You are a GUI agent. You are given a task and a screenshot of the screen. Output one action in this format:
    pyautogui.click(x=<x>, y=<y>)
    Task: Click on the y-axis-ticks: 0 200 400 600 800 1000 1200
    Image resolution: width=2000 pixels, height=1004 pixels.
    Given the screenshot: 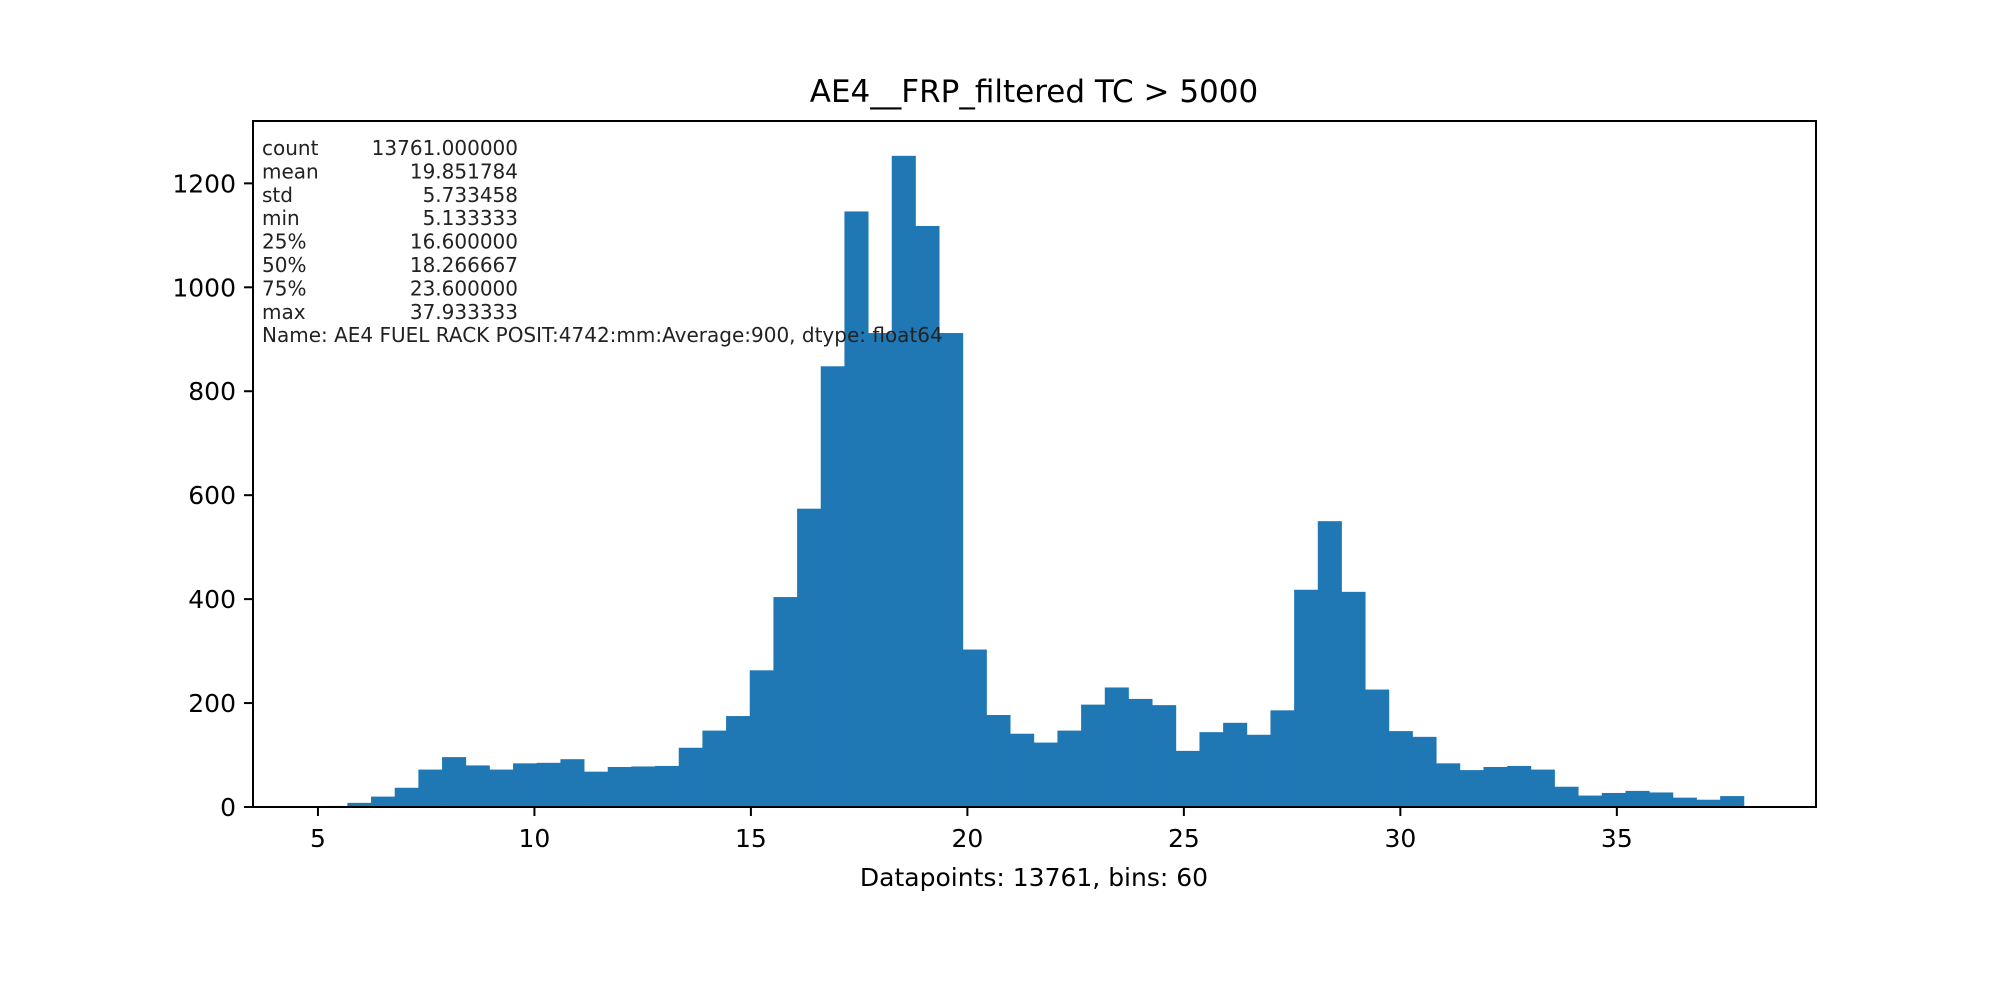 What is the action you would take?
    pyautogui.click(x=212, y=495)
    